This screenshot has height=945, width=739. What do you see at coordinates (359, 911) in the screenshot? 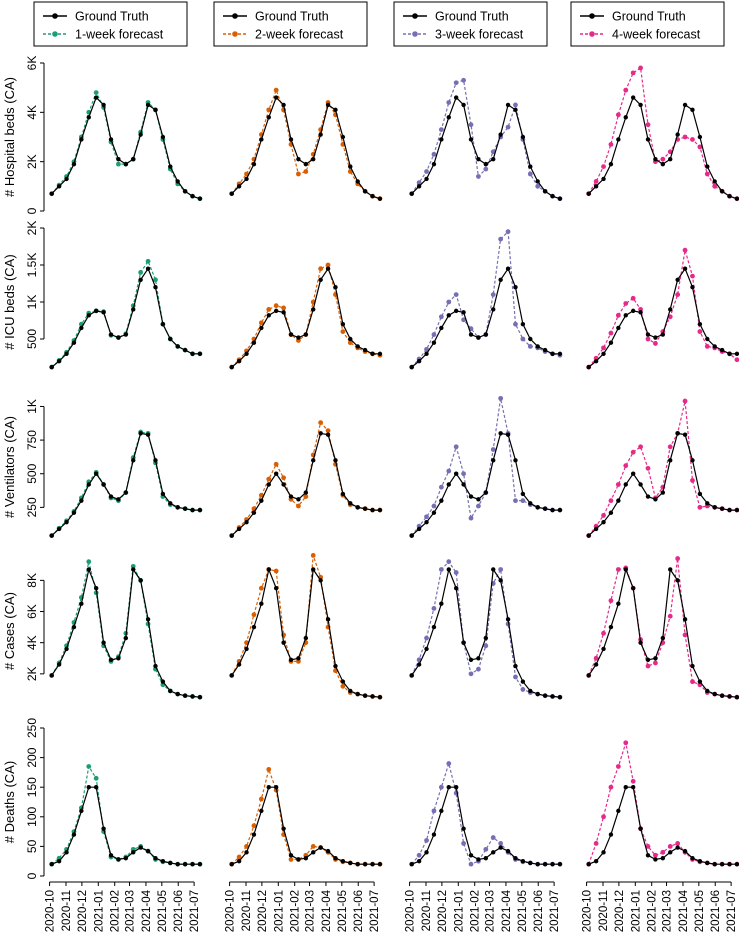
I see `x-tick-label: 2021-06` at bounding box center [359, 911].